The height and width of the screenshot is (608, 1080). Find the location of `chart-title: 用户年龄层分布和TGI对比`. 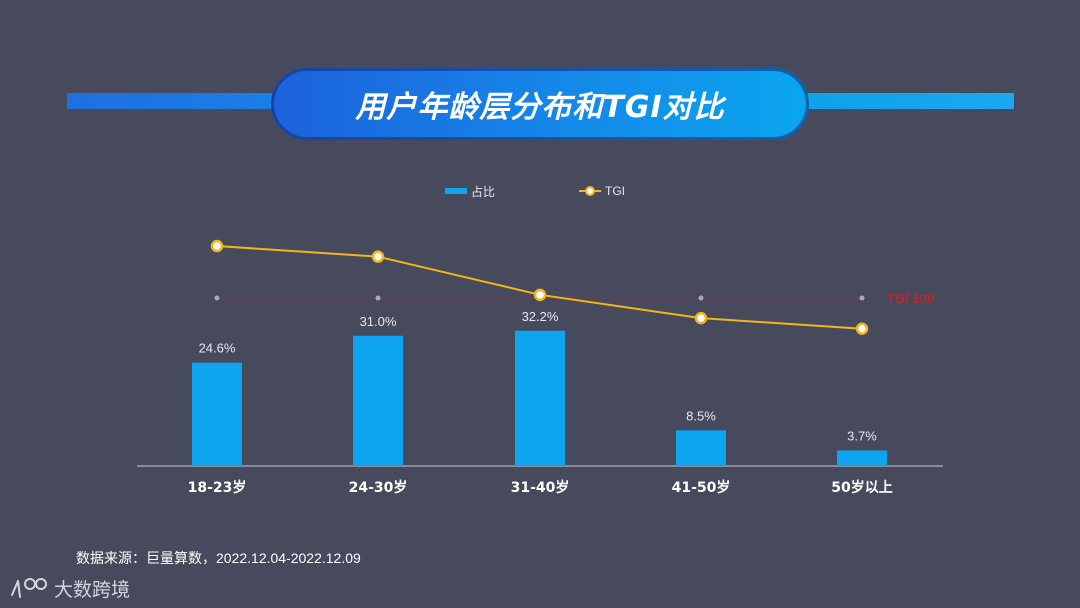

chart-title: 用户年龄层分布和TGI对比 is located at coordinates (540, 107).